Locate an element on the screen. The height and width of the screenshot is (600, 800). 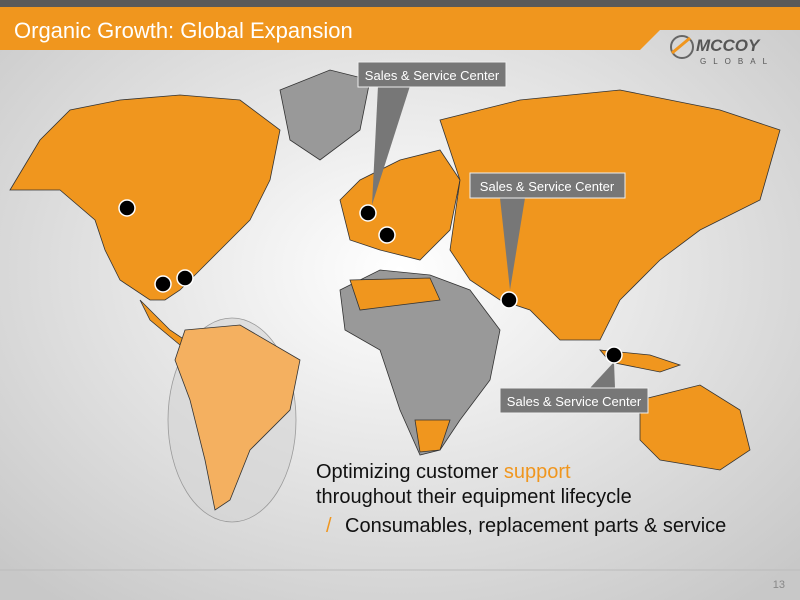
top-bar is located at coordinates (400, 3).